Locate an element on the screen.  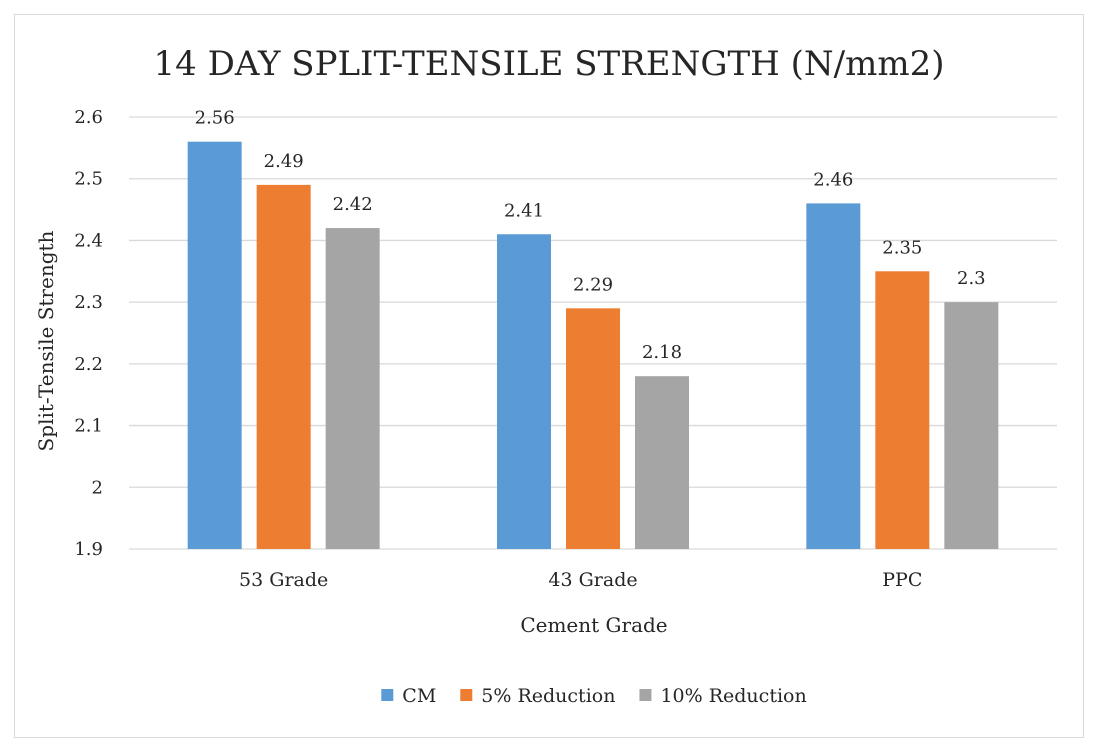
data-label: 2.46 is located at coordinates (833, 179).